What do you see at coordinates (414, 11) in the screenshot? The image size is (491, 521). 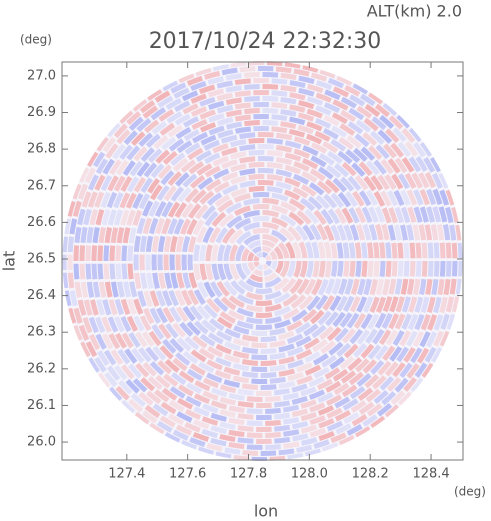 I see `altitude-label: ALT(km) 2.0` at bounding box center [414, 11].